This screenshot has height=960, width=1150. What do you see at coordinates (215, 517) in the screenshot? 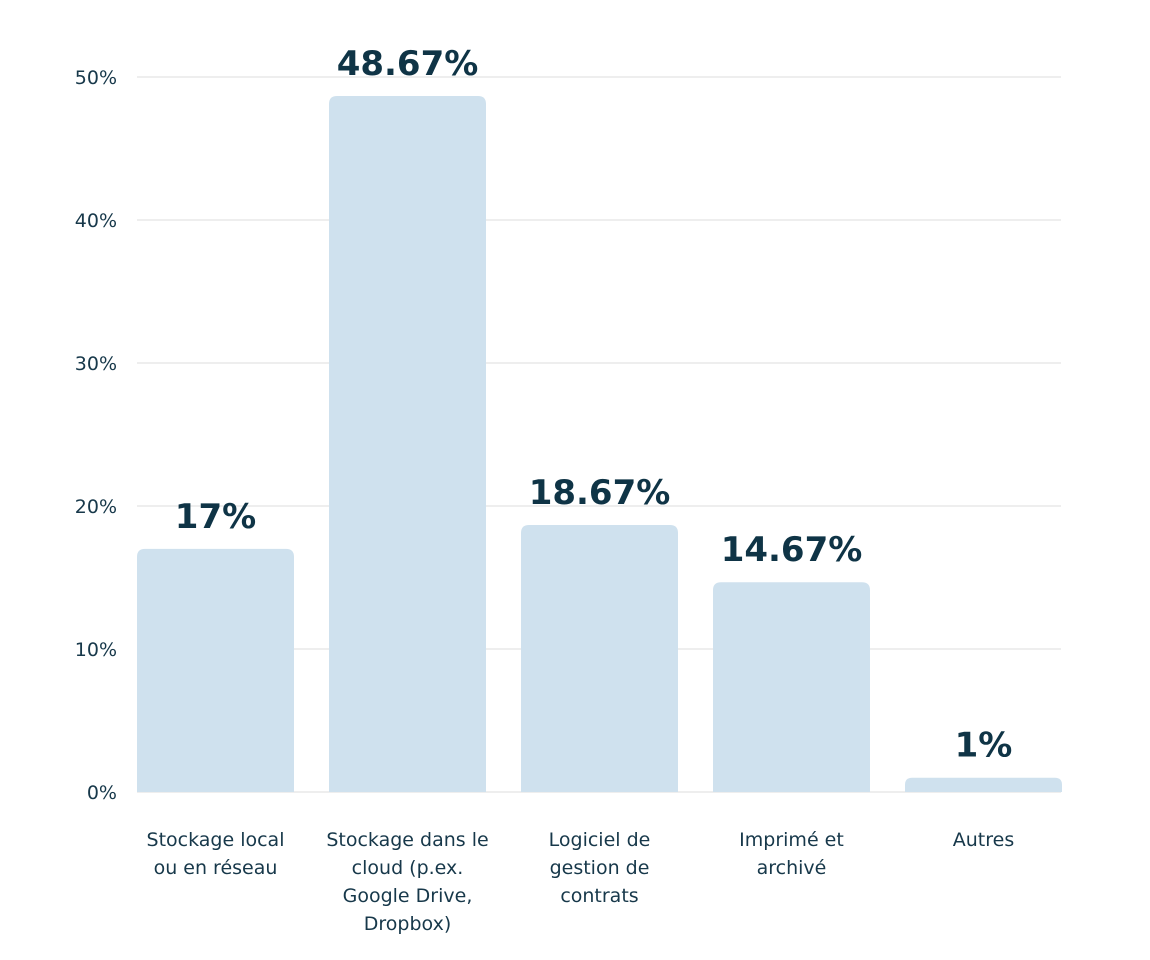
I see `data-label: 17%` at bounding box center [215, 517].